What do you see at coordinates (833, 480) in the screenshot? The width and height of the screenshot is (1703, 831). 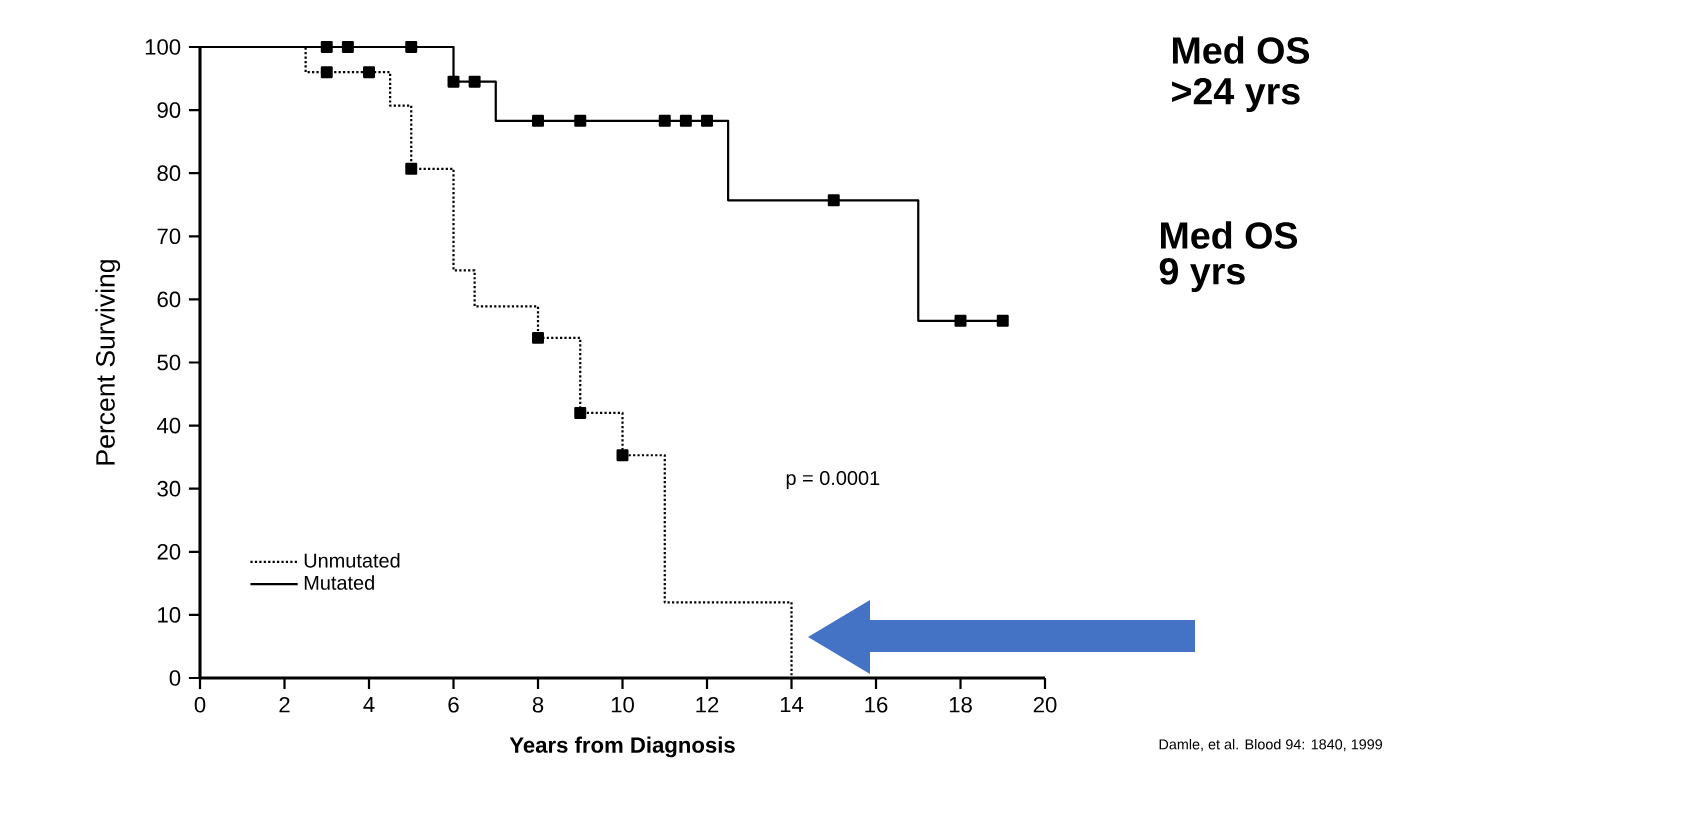 I see `annotation: p = 0.0001` at bounding box center [833, 480].